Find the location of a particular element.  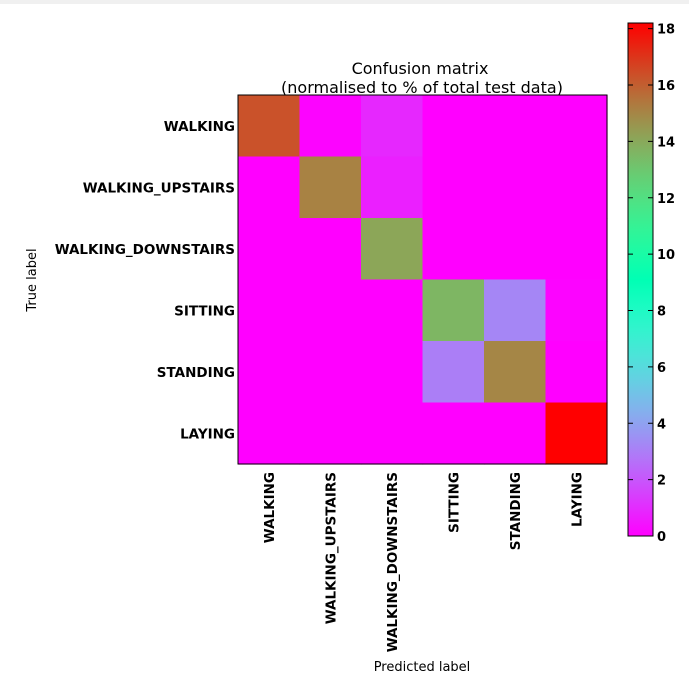

heatmap-cell-r1-c0 is located at coordinates (269, 187).